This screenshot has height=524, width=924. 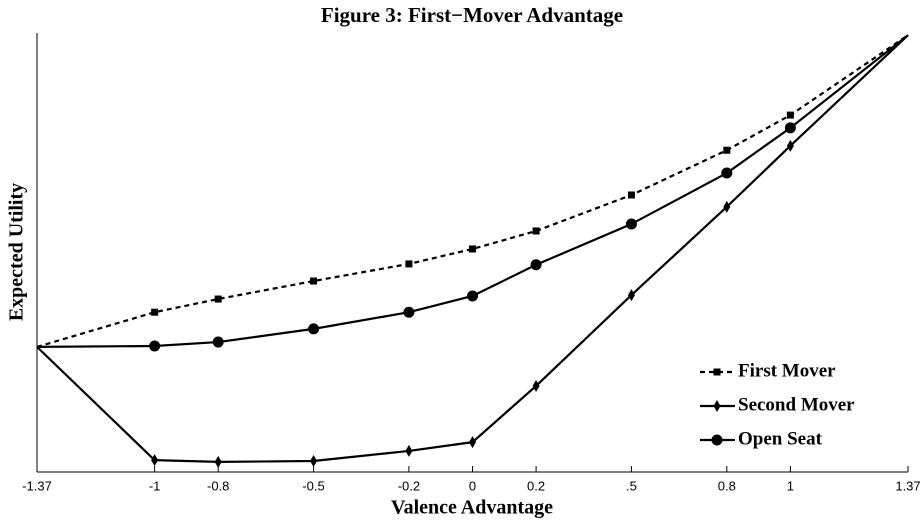 I want to click on x-tick-label: 1, so click(x=790, y=485).